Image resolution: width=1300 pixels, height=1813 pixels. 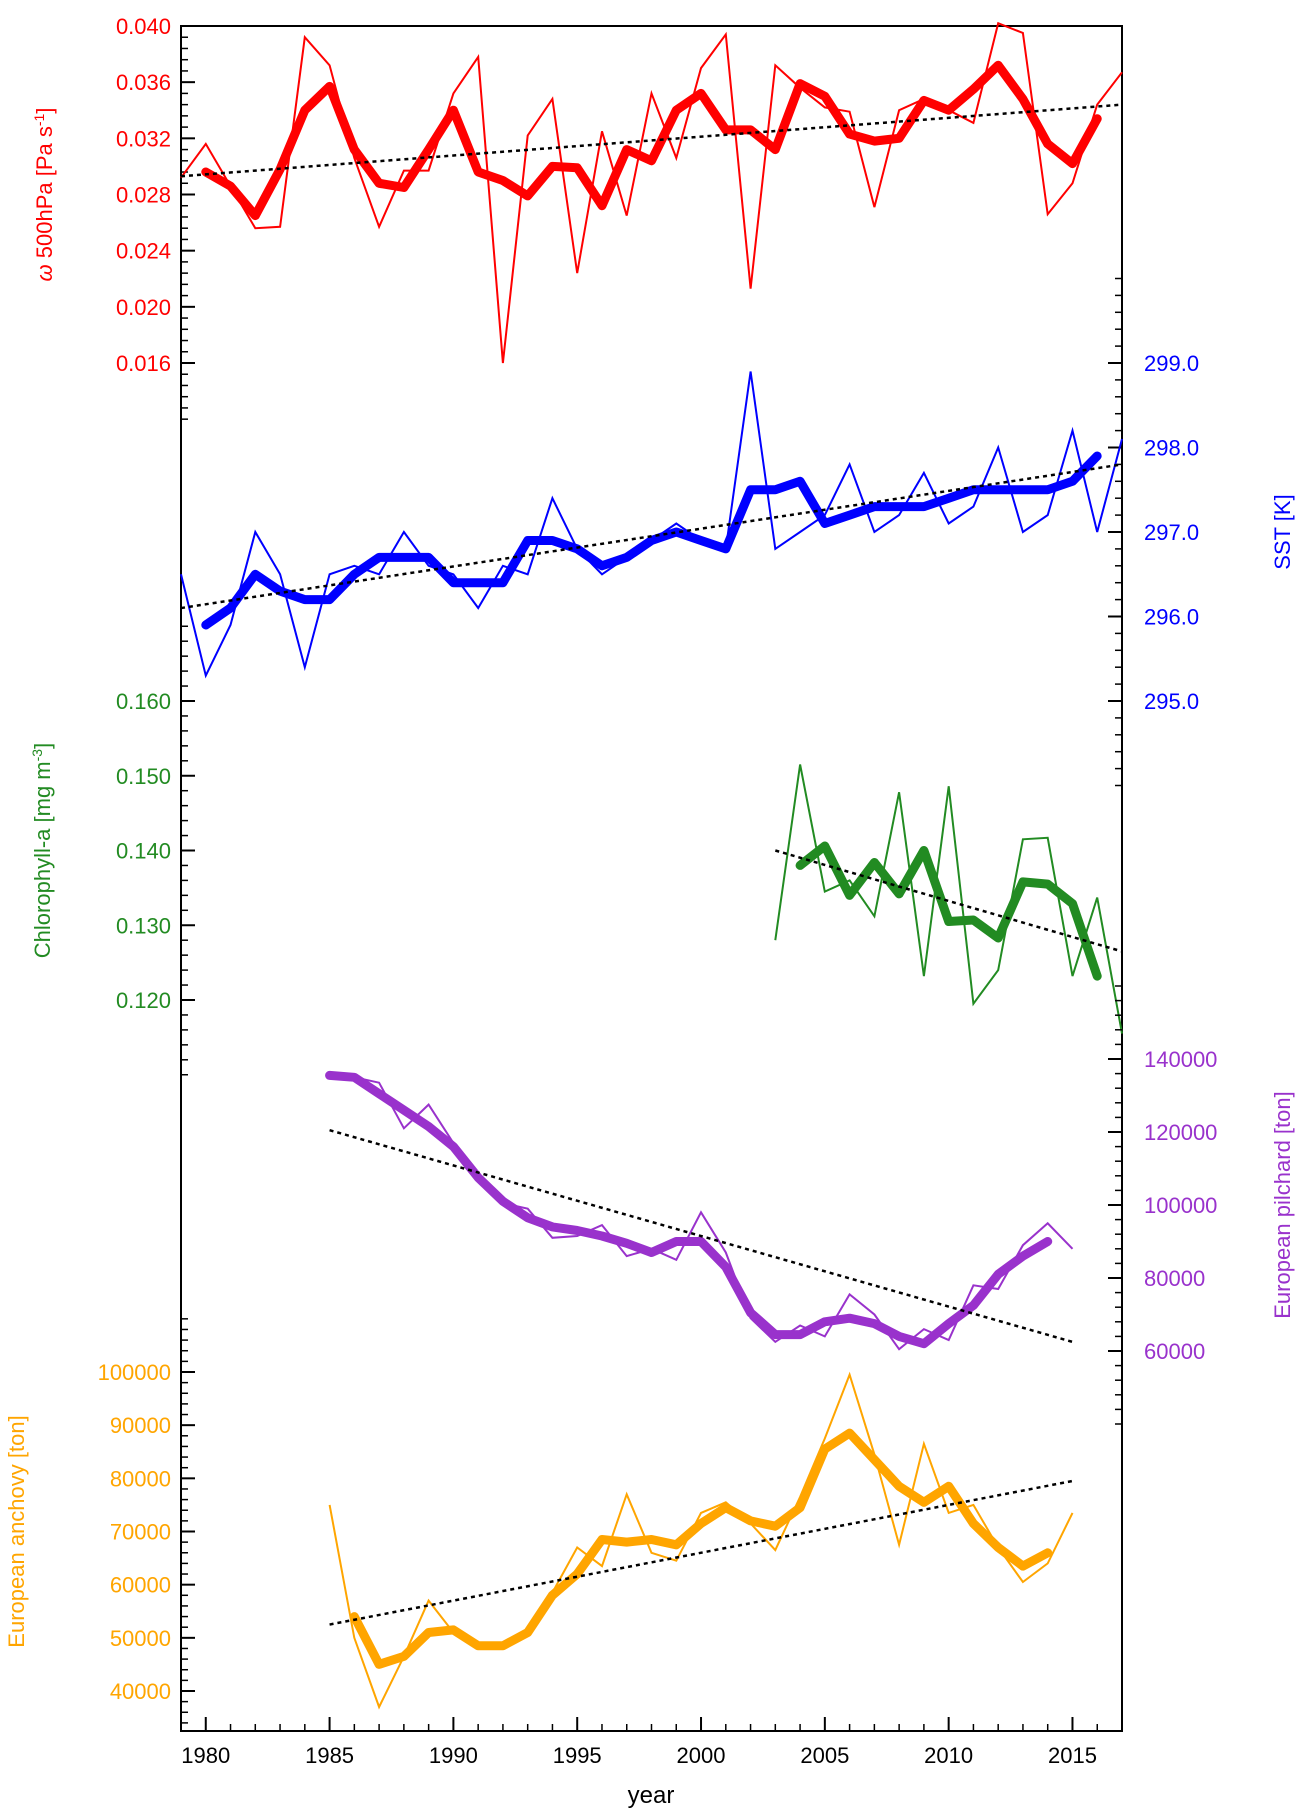 What do you see at coordinates (824, 1755) in the screenshot?
I see `xtick-label: 2005` at bounding box center [824, 1755].